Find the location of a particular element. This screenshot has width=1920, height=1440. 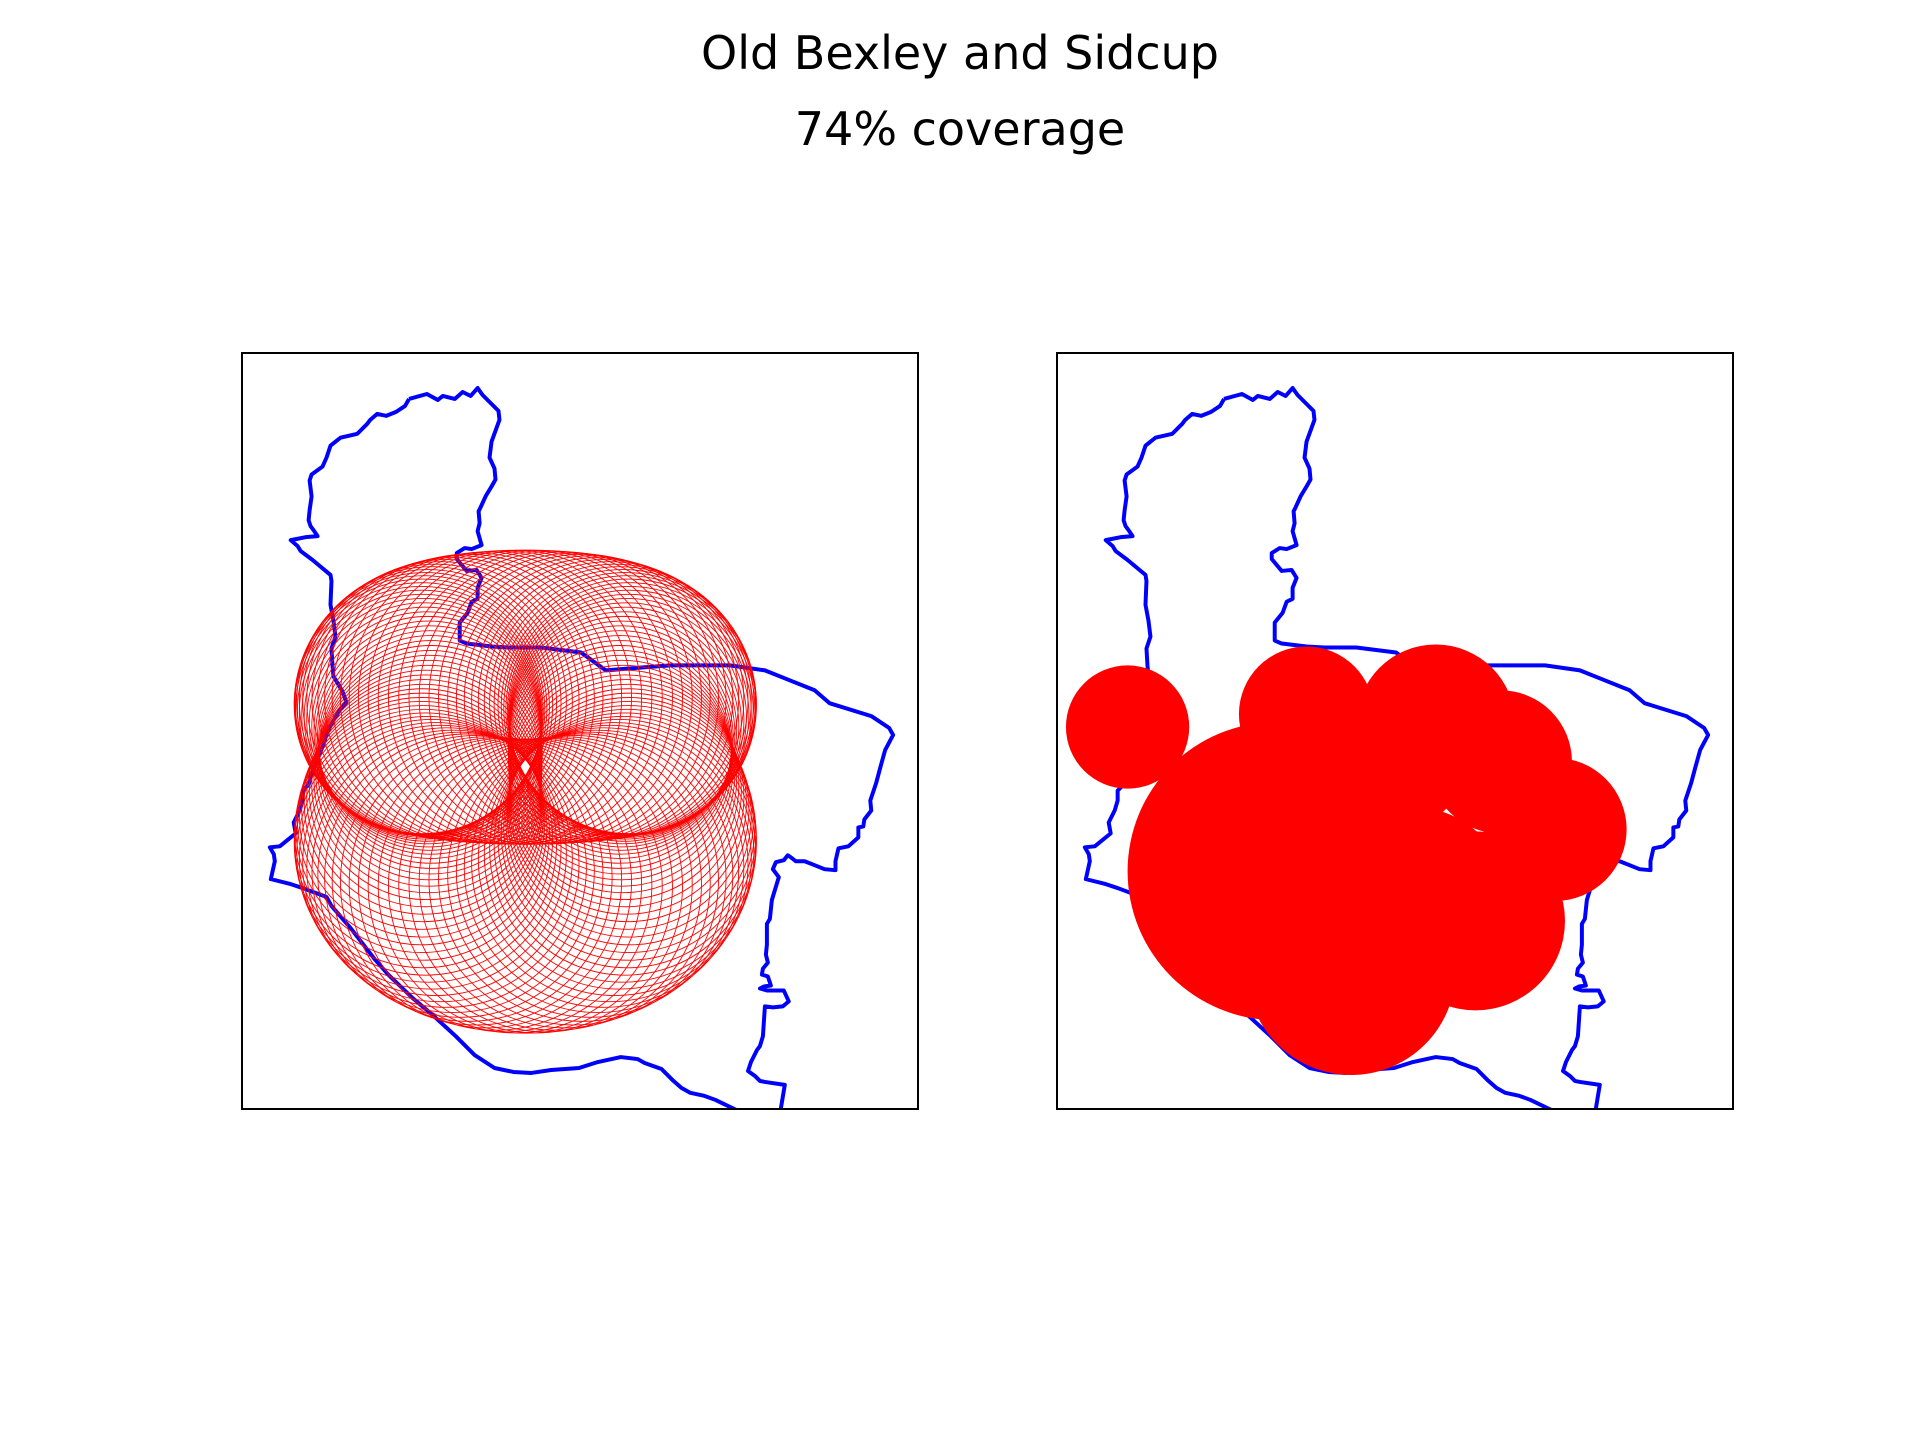

figure-title: Old Bexley and Sidcup is located at coordinates (960, 53).